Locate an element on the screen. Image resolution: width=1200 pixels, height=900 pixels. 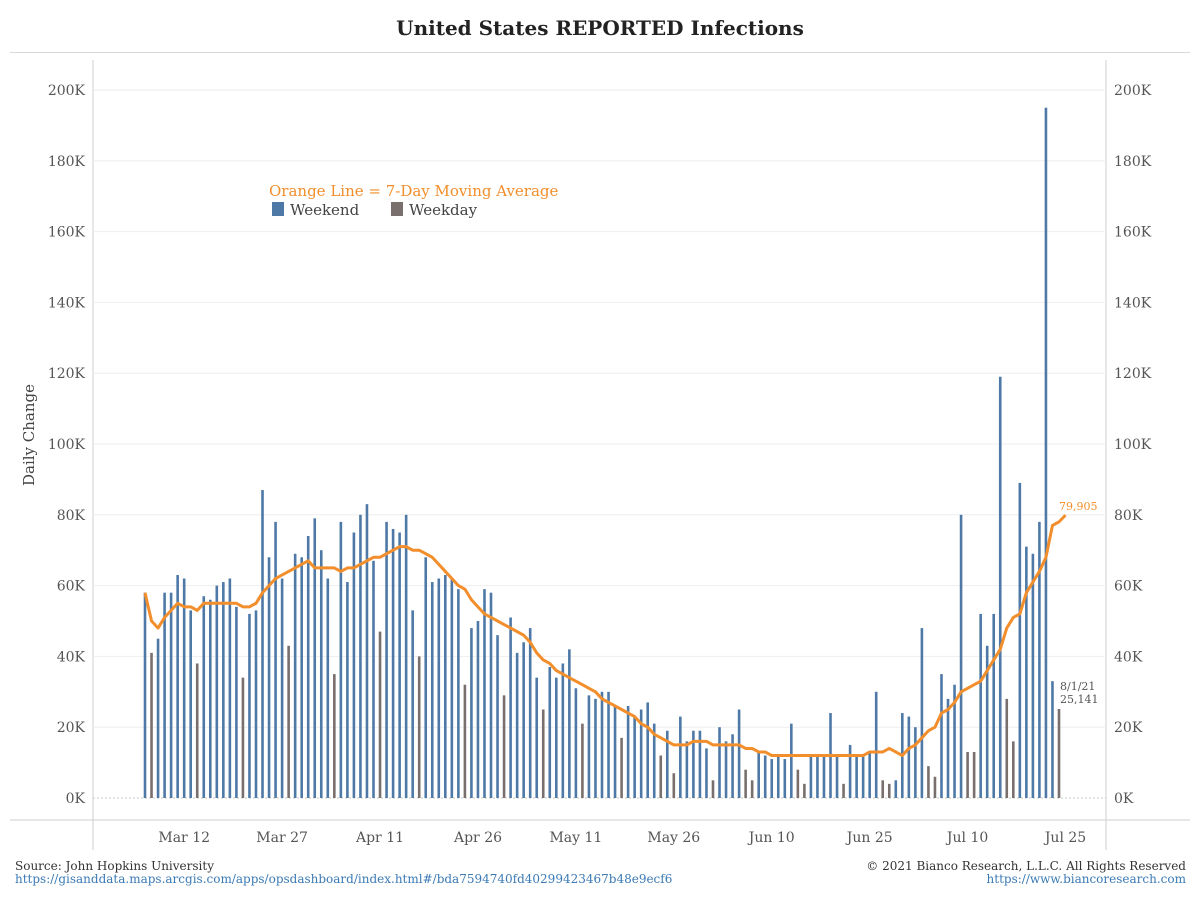
x-tick-label: Jul 10 is located at coordinates (966, 838).